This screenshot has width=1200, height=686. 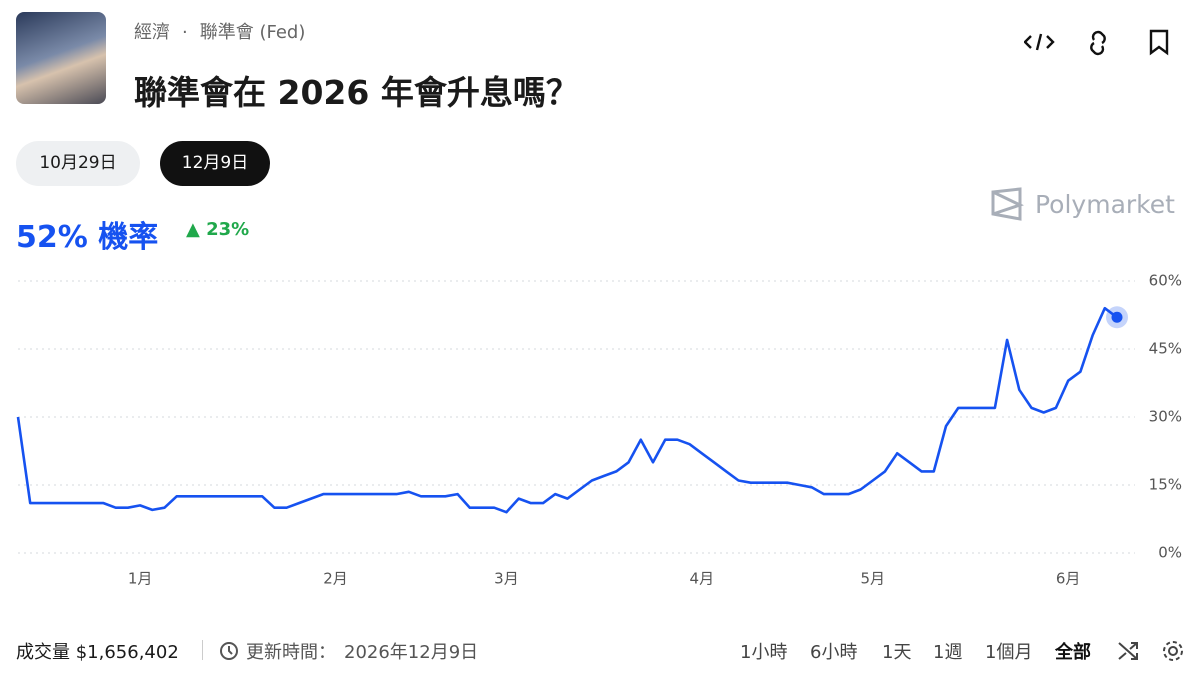 I want to click on brand: Polymarket, so click(x=1105, y=204).